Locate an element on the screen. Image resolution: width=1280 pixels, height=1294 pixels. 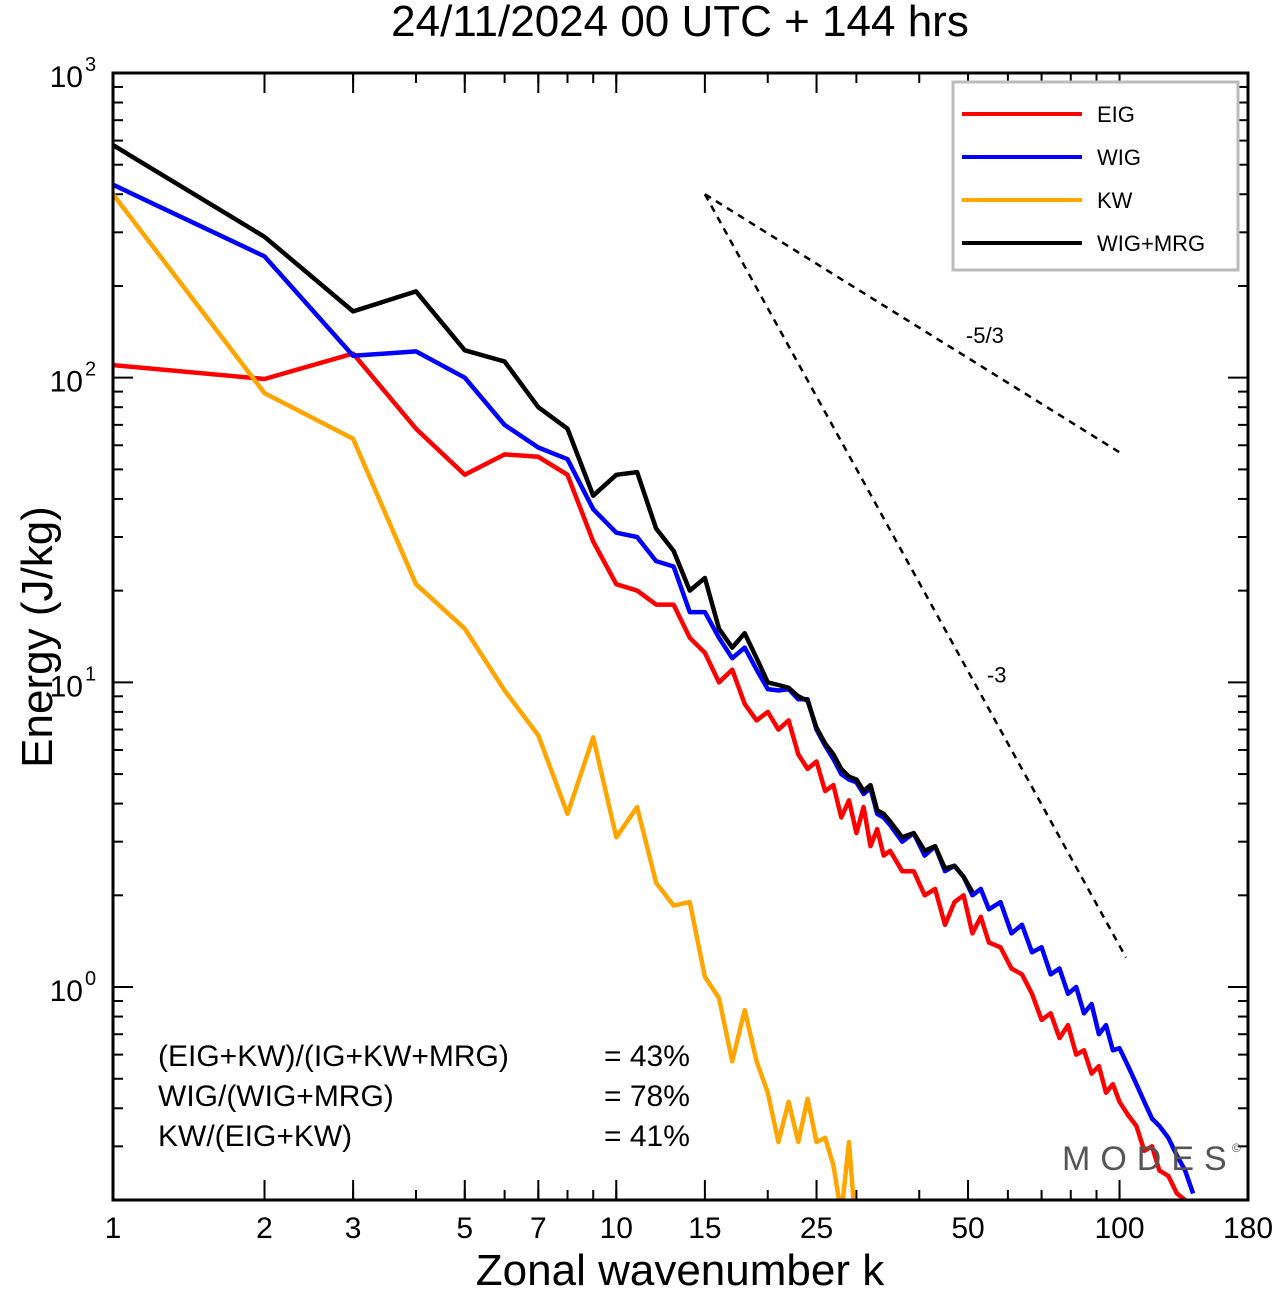
stat-label: (EIG+KW)/(IG+KW+MRG) is located at coordinates (333, 1056).